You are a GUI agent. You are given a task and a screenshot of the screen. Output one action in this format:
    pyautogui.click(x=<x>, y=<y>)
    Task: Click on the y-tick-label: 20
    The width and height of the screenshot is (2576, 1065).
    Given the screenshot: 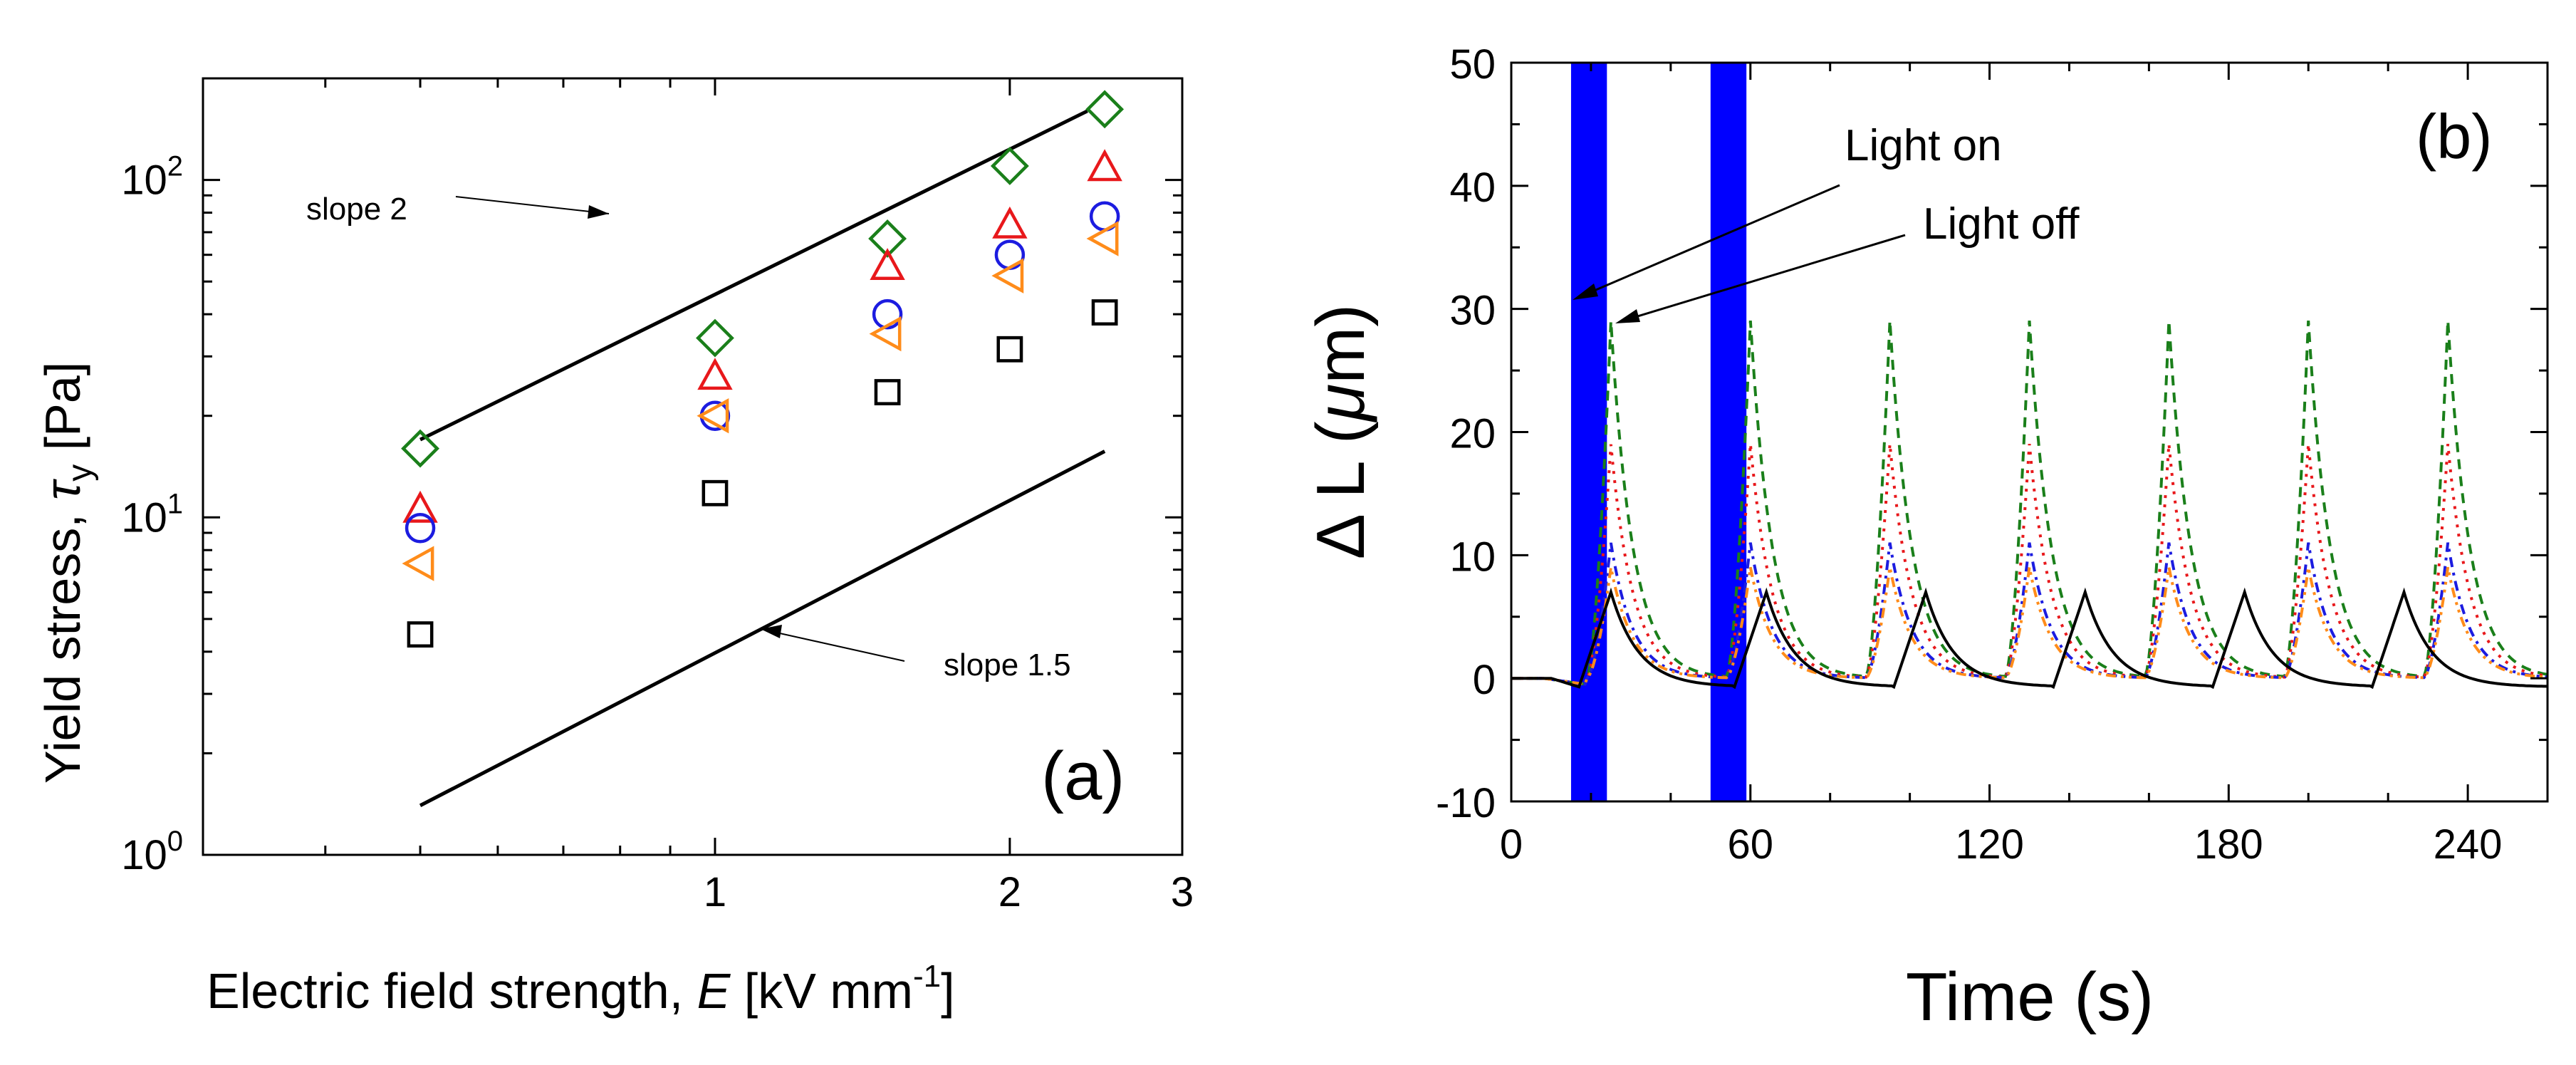 What is the action you would take?
    pyautogui.click(x=1472, y=434)
    